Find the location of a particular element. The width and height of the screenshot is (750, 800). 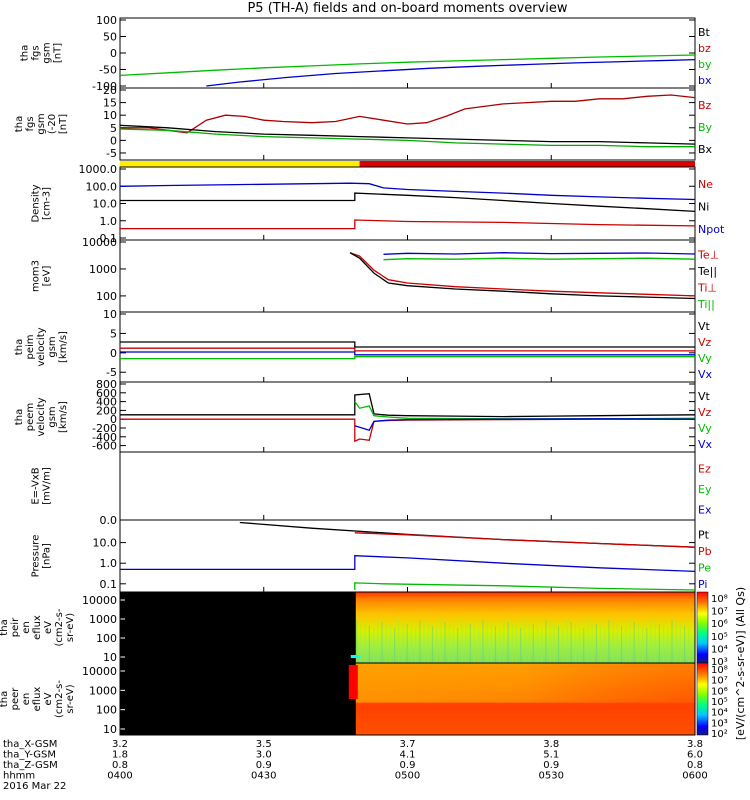

ylabel-line: E=-VxB is located at coordinates (36, 485).